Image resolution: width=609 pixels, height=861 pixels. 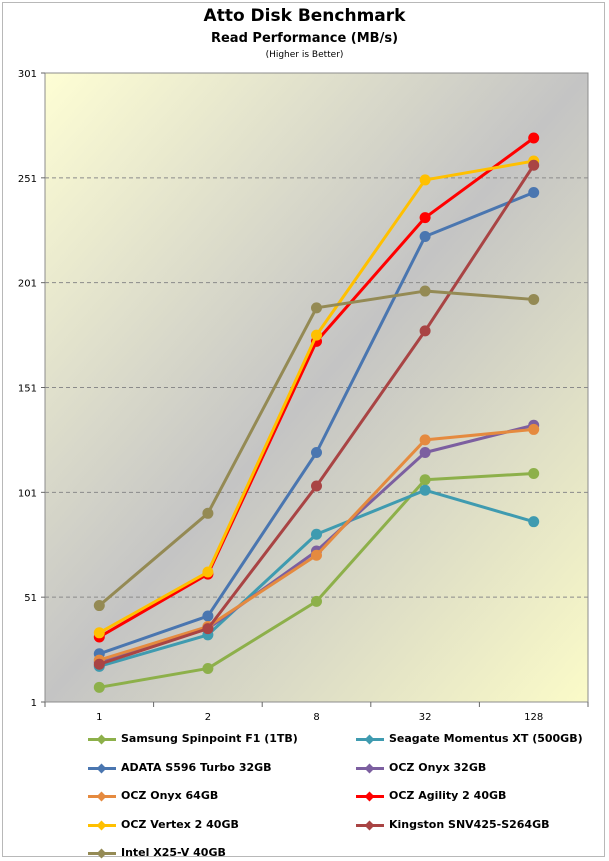 What do you see at coordinates (27, 389) in the screenshot?
I see `y-tick-label: 151` at bounding box center [27, 389].